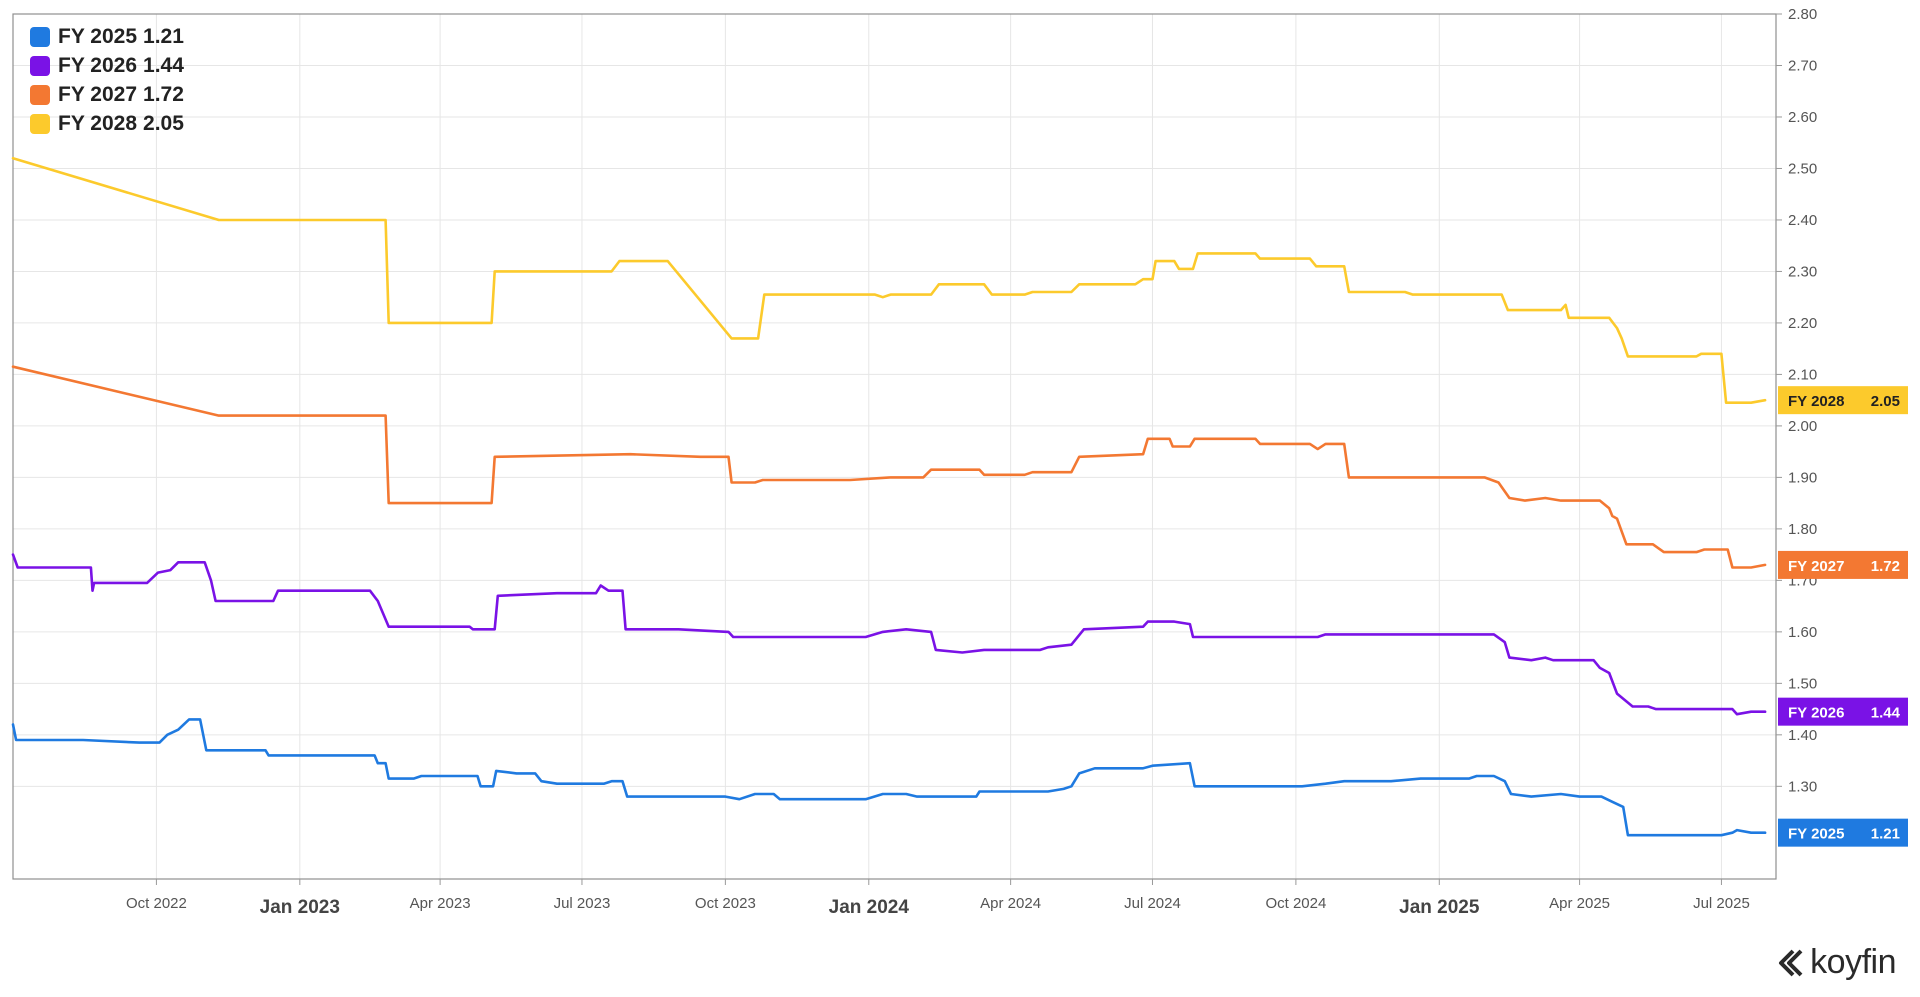 This screenshot has width=1920, height=997. What do you see at coordinates (1853, 962) in the screenshot?
I see `brand-name: koyfin` at bounding box center [1853, 962].